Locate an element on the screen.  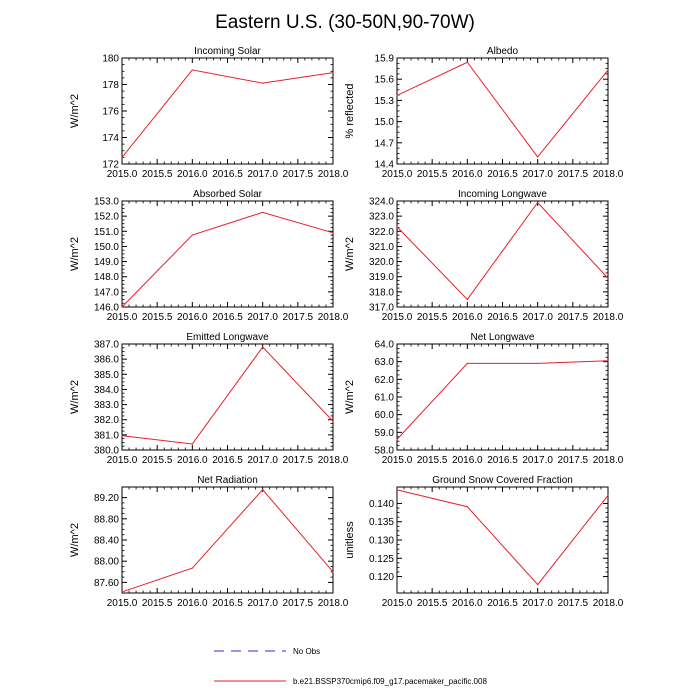
y-tick-label: 0.120 is located at coordinates (381, 577).